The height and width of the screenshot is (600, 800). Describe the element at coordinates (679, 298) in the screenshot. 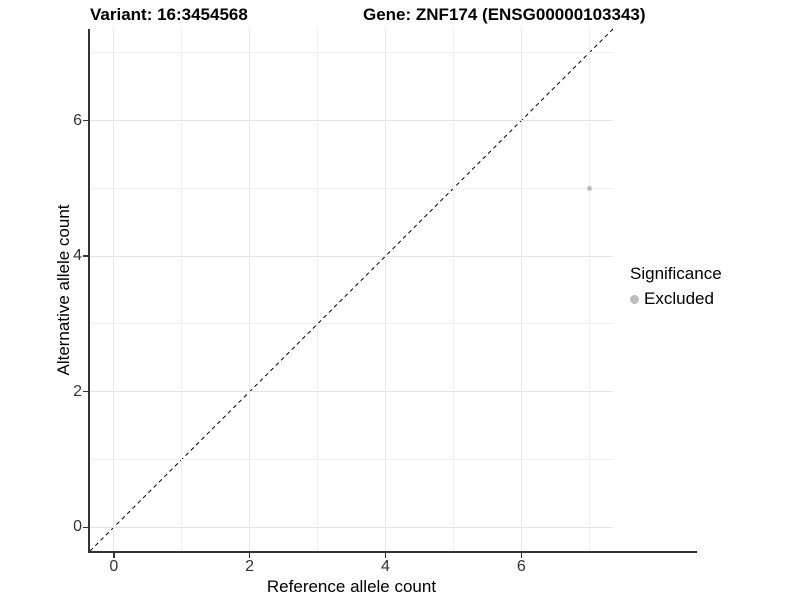

I see `legend-item-label: Excluded` at that location.